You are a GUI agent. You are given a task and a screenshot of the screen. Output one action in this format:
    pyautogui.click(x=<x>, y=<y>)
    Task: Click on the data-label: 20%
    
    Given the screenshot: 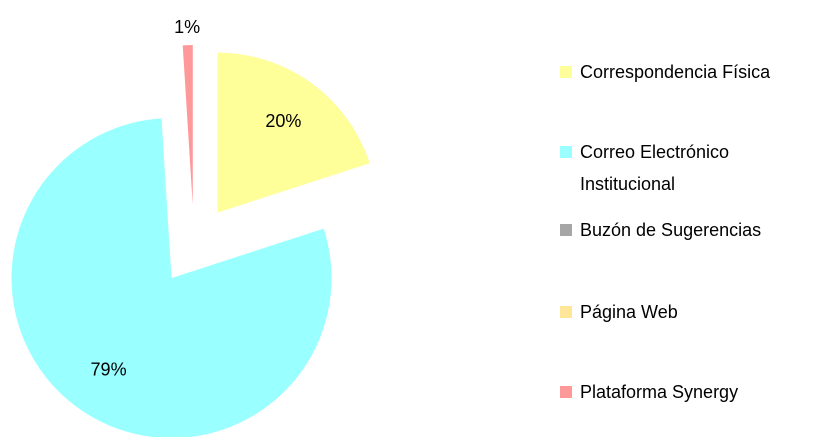 What is the action you would take?
    pyautogui.click(x=283, y=121)
    